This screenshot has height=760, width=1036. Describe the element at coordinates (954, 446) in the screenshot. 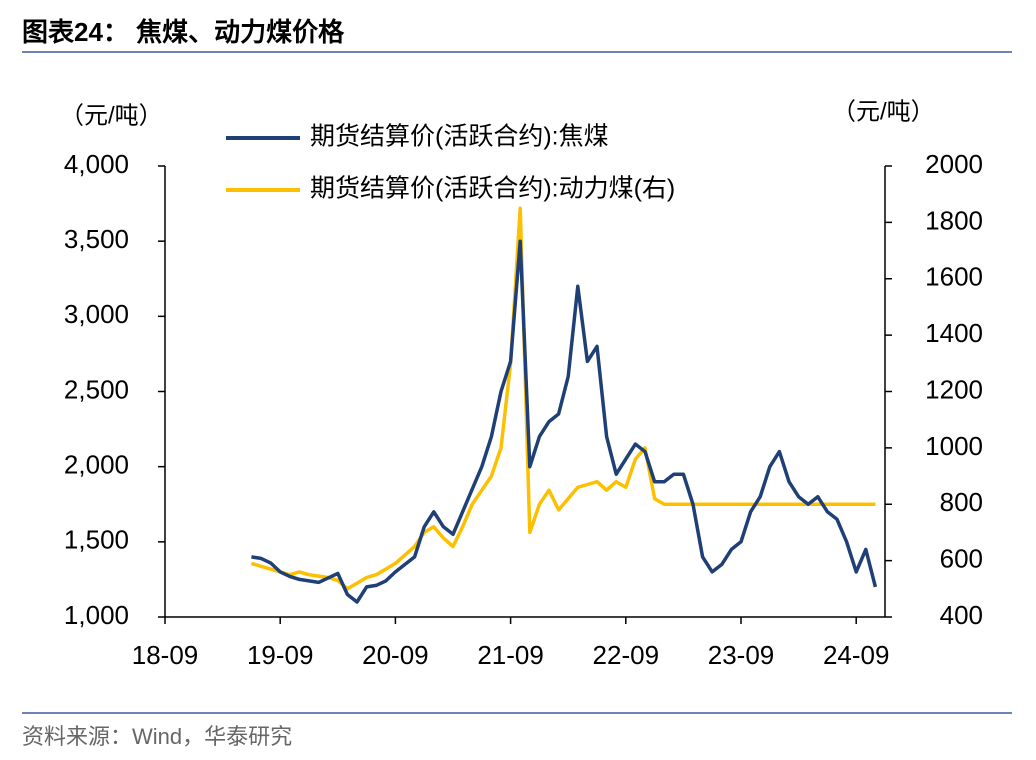

I see `y2-tick-label: 1000` at that location.